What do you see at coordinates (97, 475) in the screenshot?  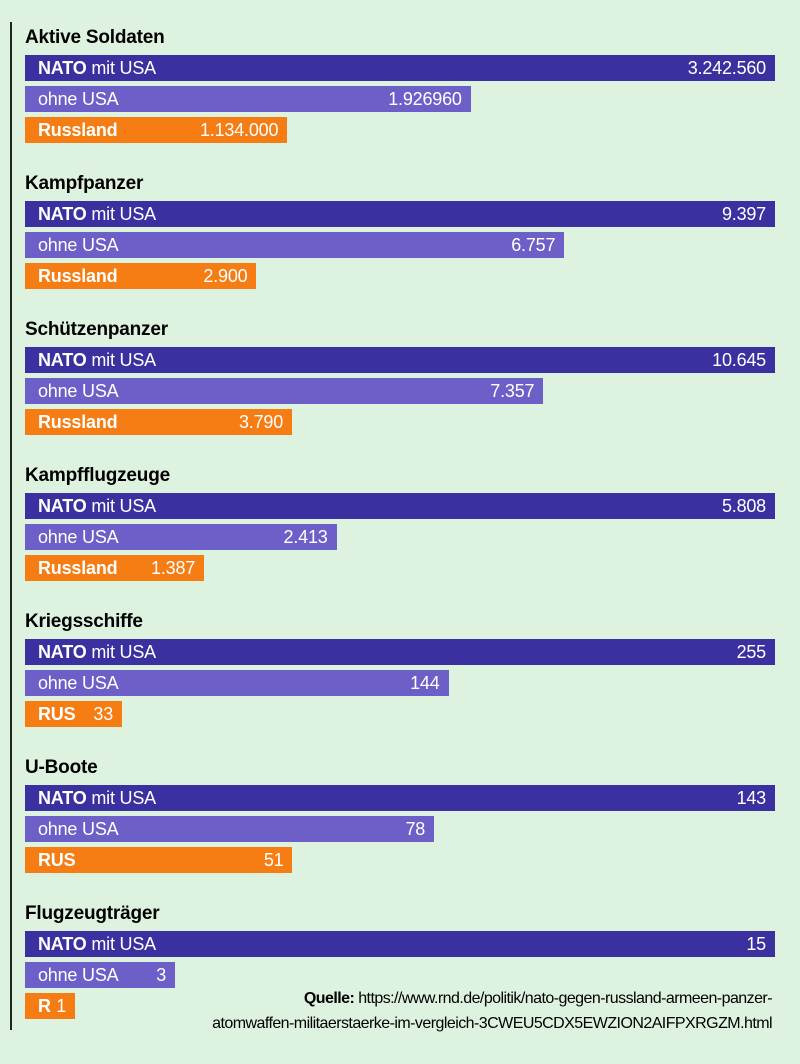 I see `section-title: Kampfflugzeuge` at bounding box center [97, 475].